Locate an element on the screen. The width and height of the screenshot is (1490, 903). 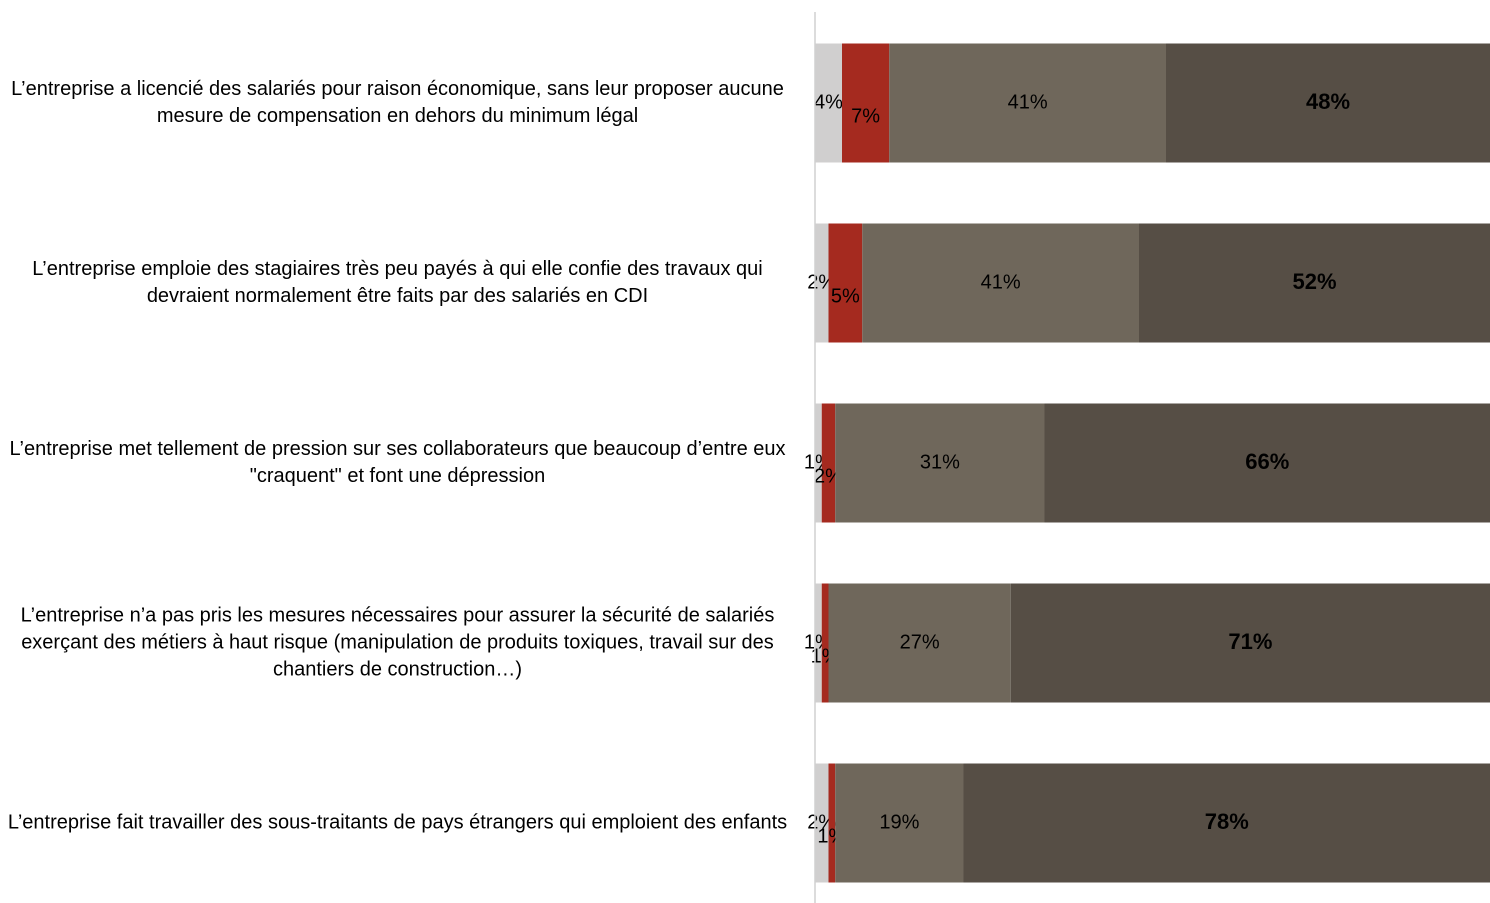
value-label: 27% is located at coordinates (920, 642).